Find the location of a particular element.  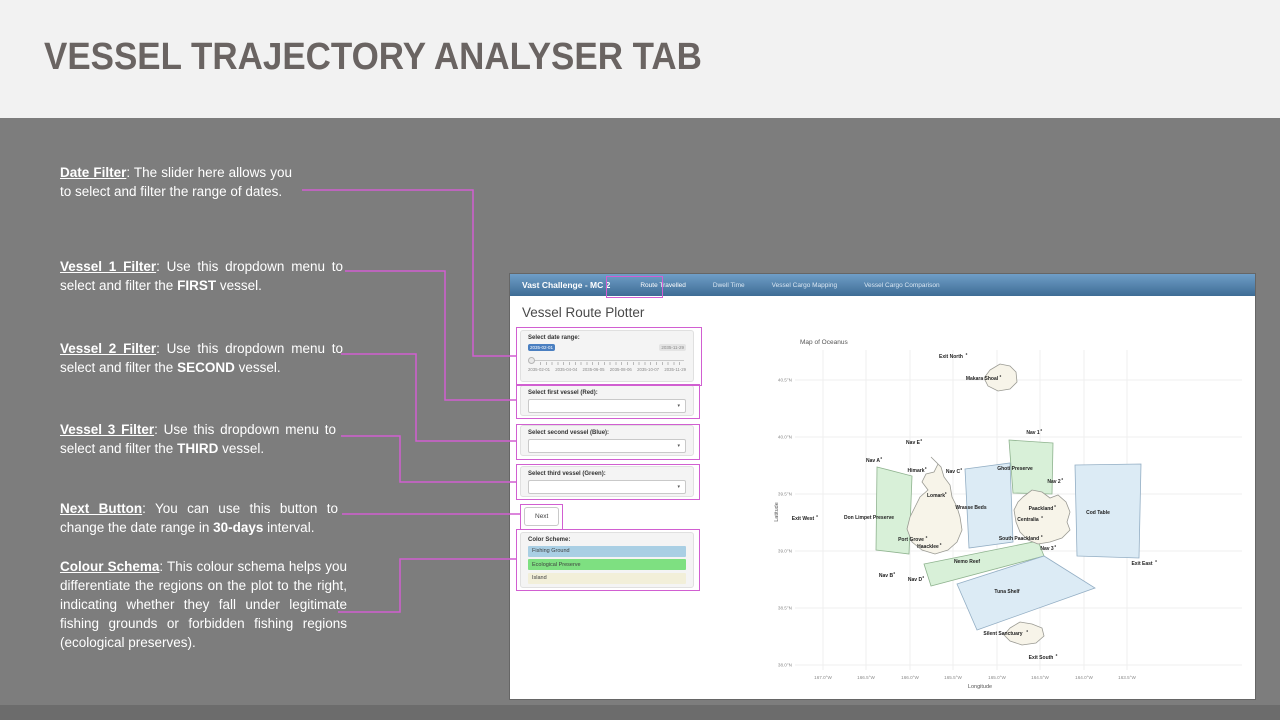

map-label-nemo-reef: Nemo Reef is located at coordinates (967, 562).